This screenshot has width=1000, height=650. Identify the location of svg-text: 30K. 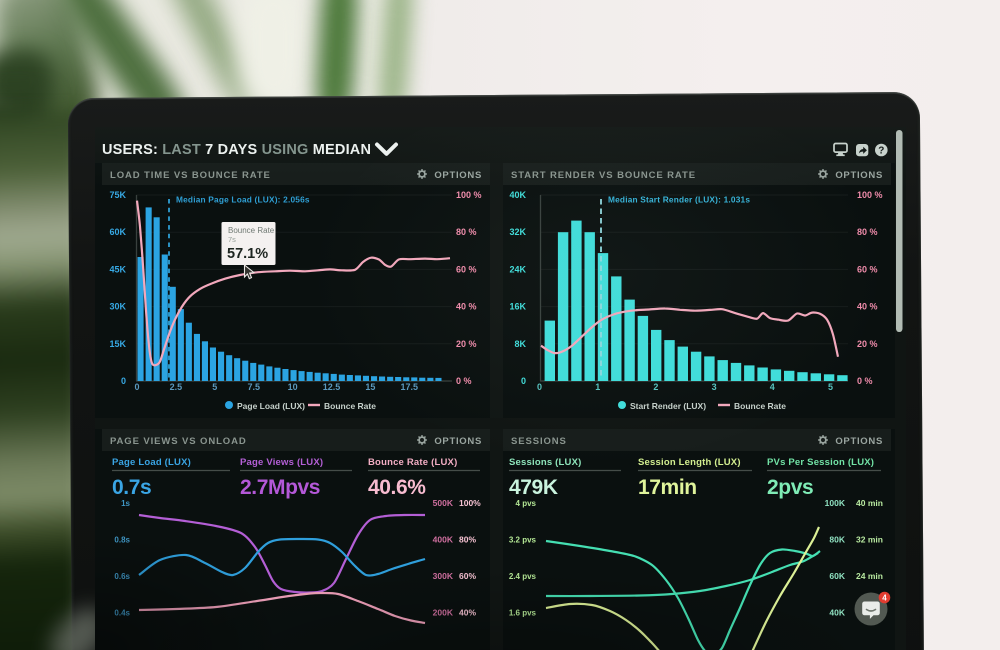
(117, 307).